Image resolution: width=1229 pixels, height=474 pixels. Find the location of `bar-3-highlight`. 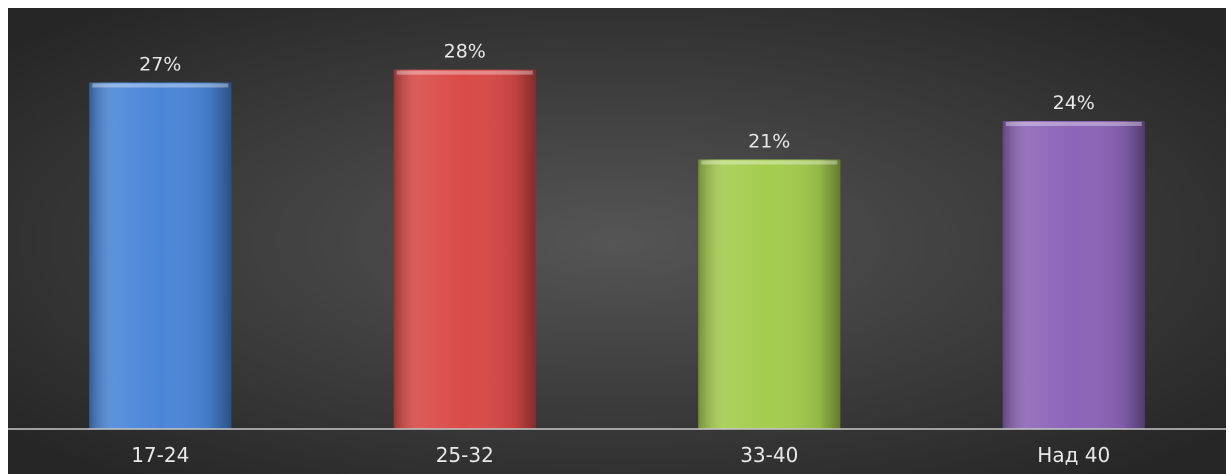

bar-3-highlight is located at coordinates (769, 162).